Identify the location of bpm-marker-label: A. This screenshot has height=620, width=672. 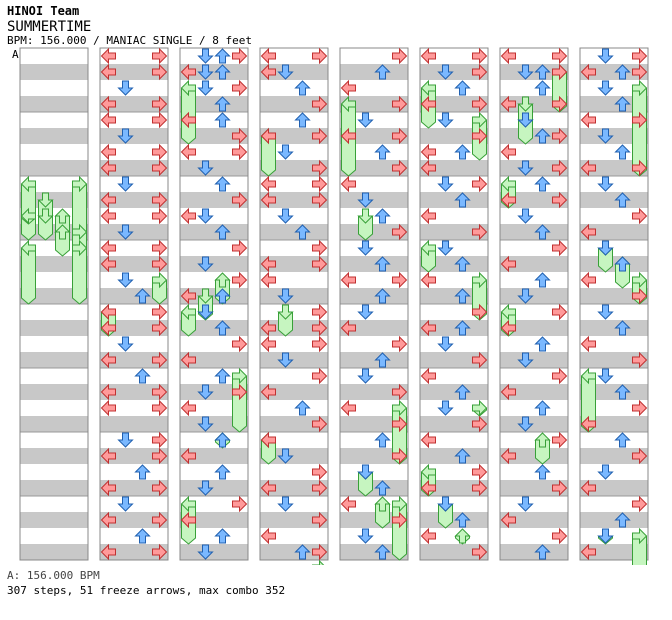
(15, 54).